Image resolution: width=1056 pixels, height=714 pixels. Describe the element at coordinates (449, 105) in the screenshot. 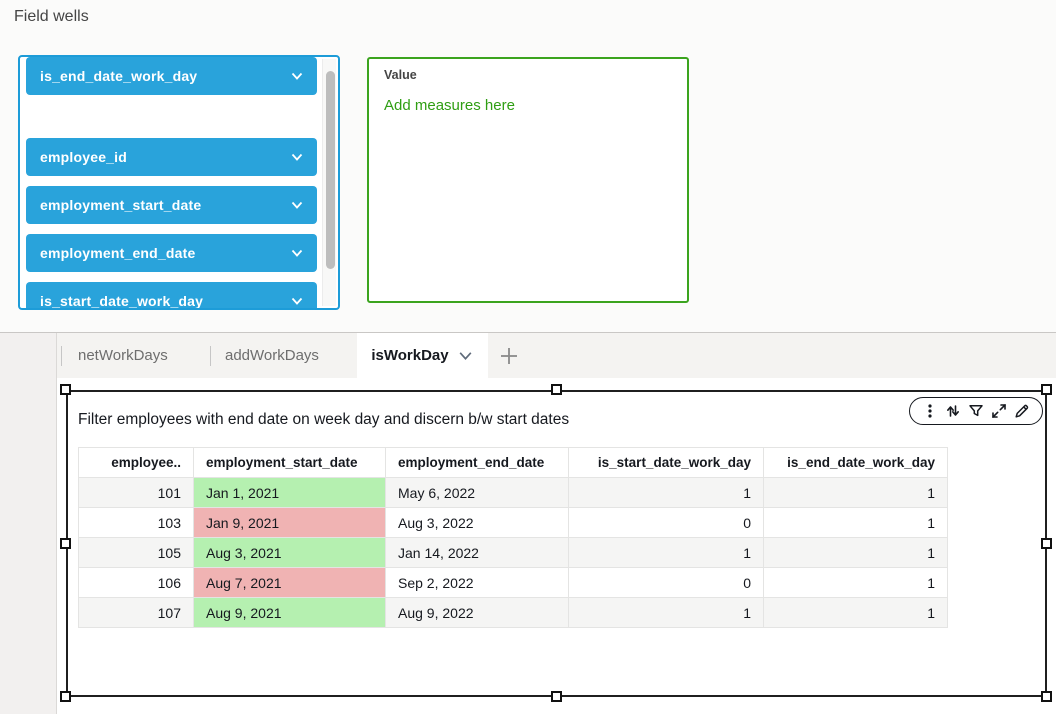

I see `add-measures-placeholder: Add measures here` at that location.